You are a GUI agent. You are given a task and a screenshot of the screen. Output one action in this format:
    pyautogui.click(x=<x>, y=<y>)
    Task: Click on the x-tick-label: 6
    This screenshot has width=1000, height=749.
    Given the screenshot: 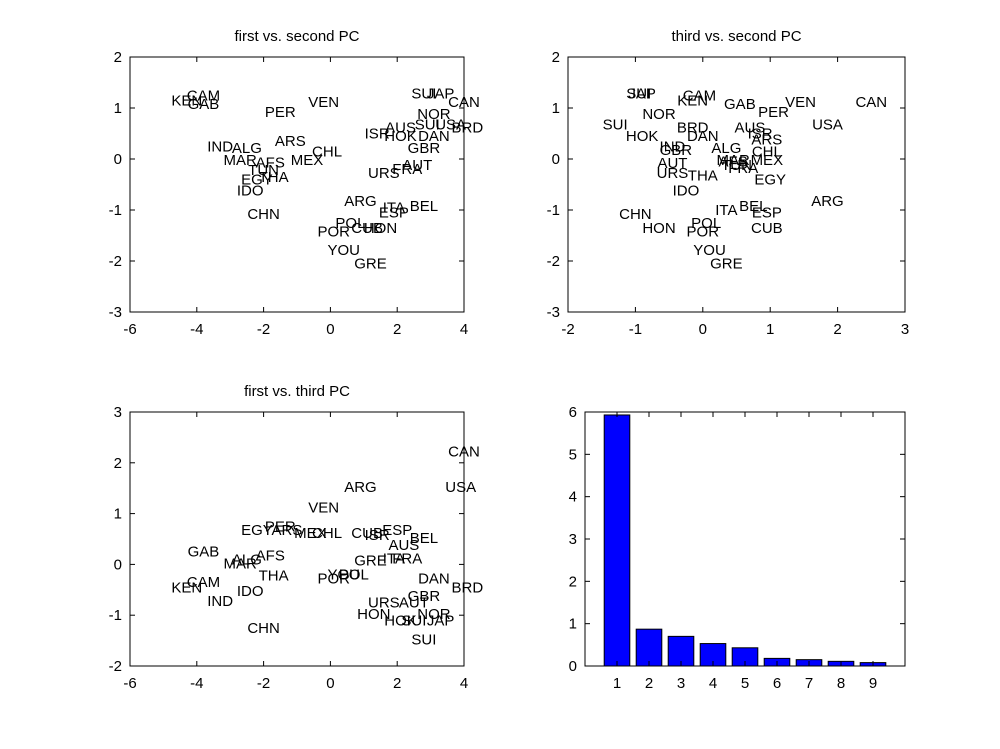 What is the action you would take?
    pyautogui.click(x=777, y=683)
    